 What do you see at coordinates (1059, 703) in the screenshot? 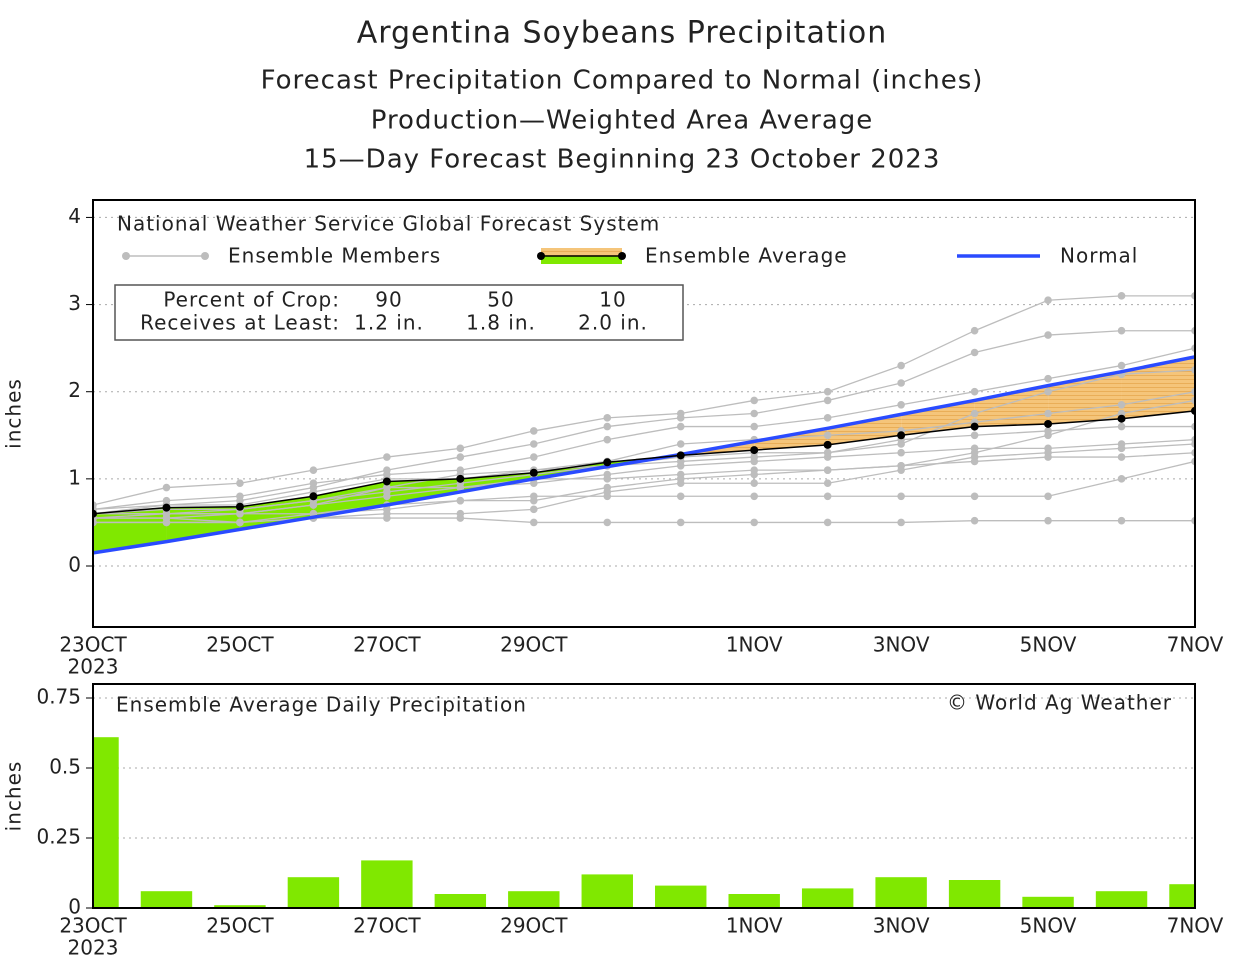
I see `credit: © World Ag Weather` at bounding box center [1059, 703].